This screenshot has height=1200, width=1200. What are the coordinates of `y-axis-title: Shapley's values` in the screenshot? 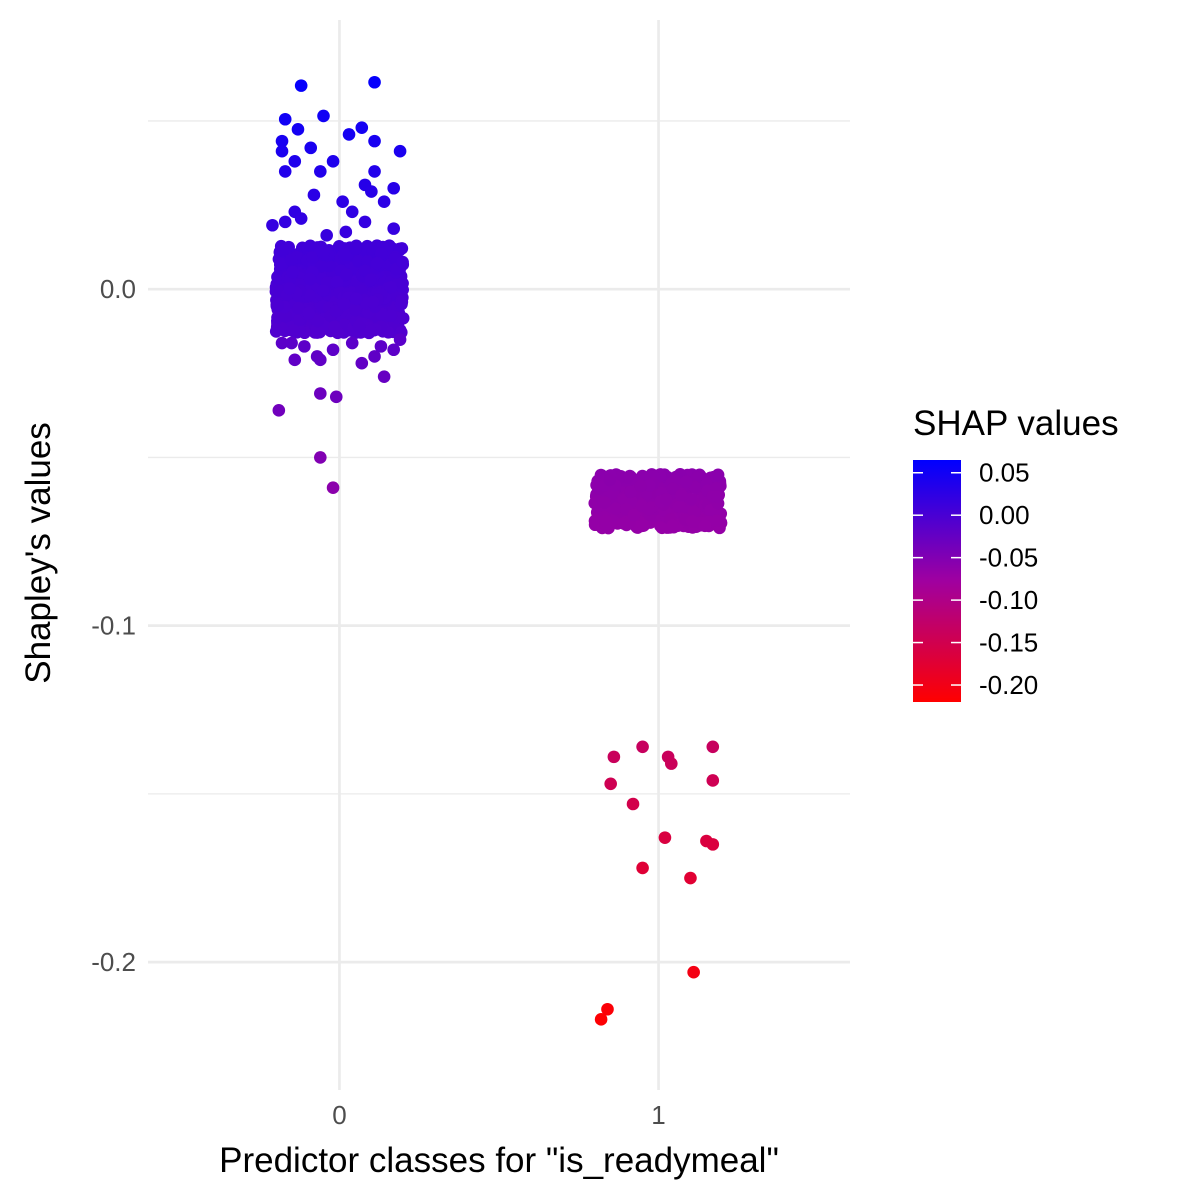 It's located at (38, 553).